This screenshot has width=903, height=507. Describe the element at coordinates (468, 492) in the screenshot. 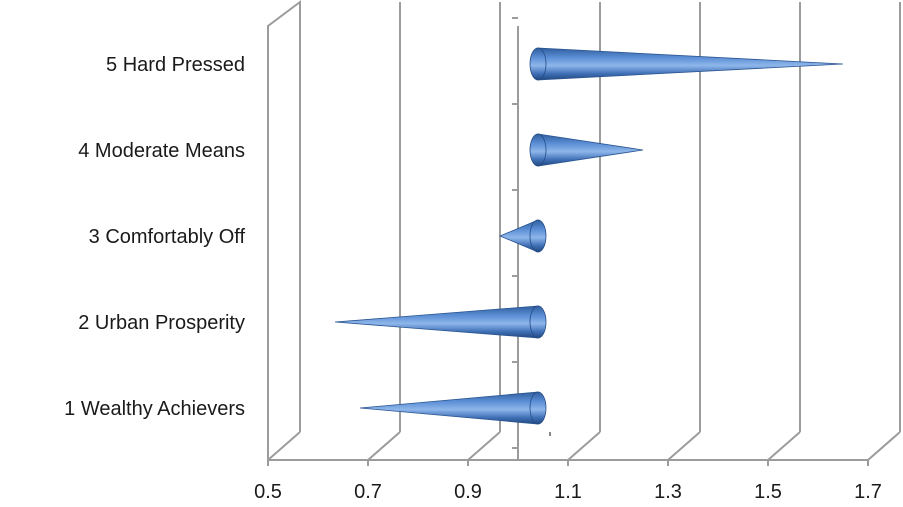

I see `tick-label: 0.9` at that location.